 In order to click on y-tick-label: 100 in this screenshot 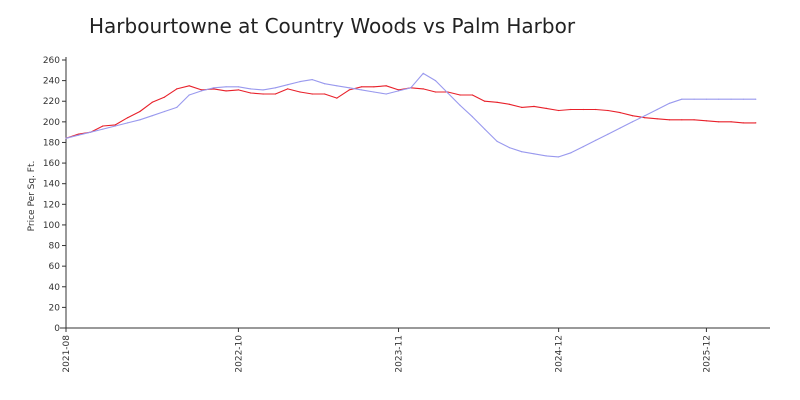, I will do `click(51, 226)`.